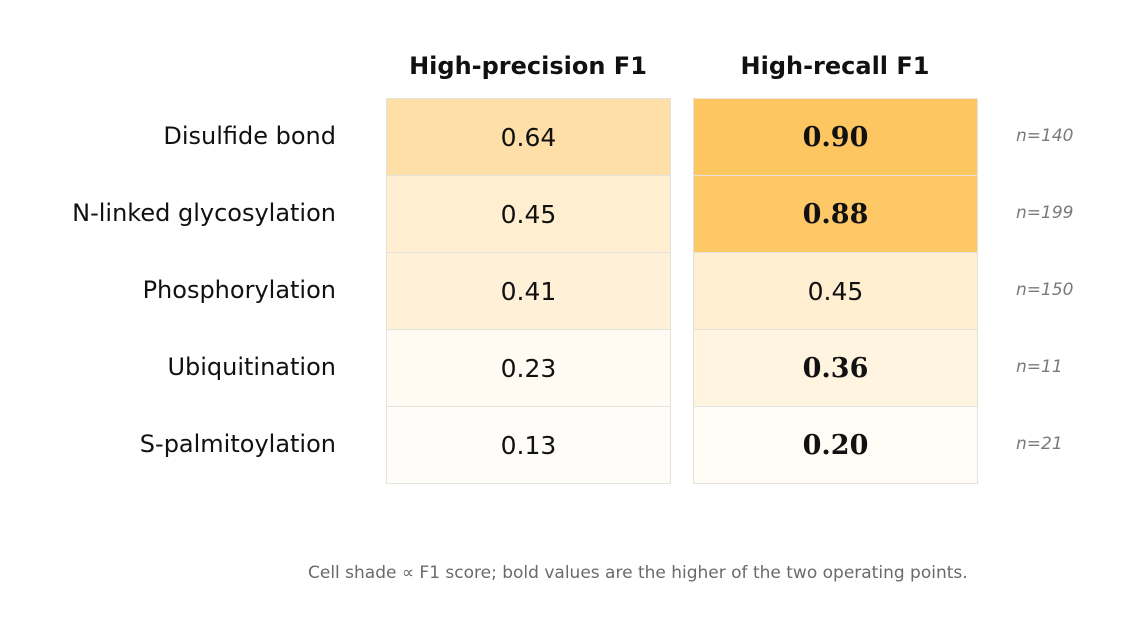 This screenshot has width=1133, height=639. Describe the element at coordinates (249, 136) in the screenshot. I see `row-label: Disulfide bond` at that location.